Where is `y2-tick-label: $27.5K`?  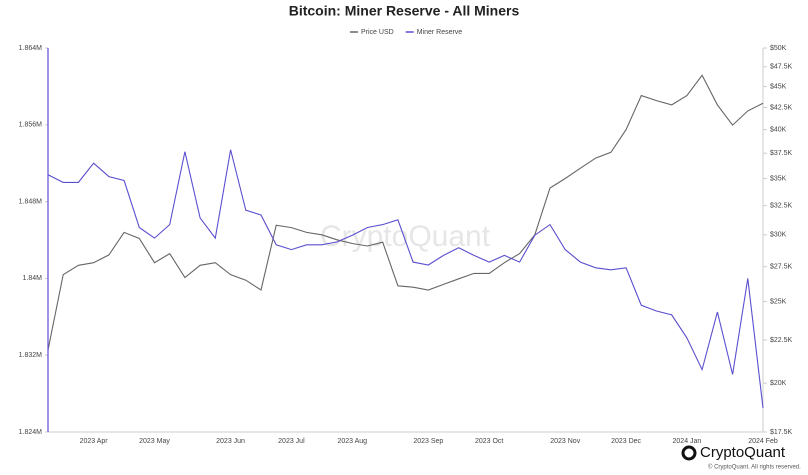 y2-tick-label: $27.5K is located at coordinates (781, 267).